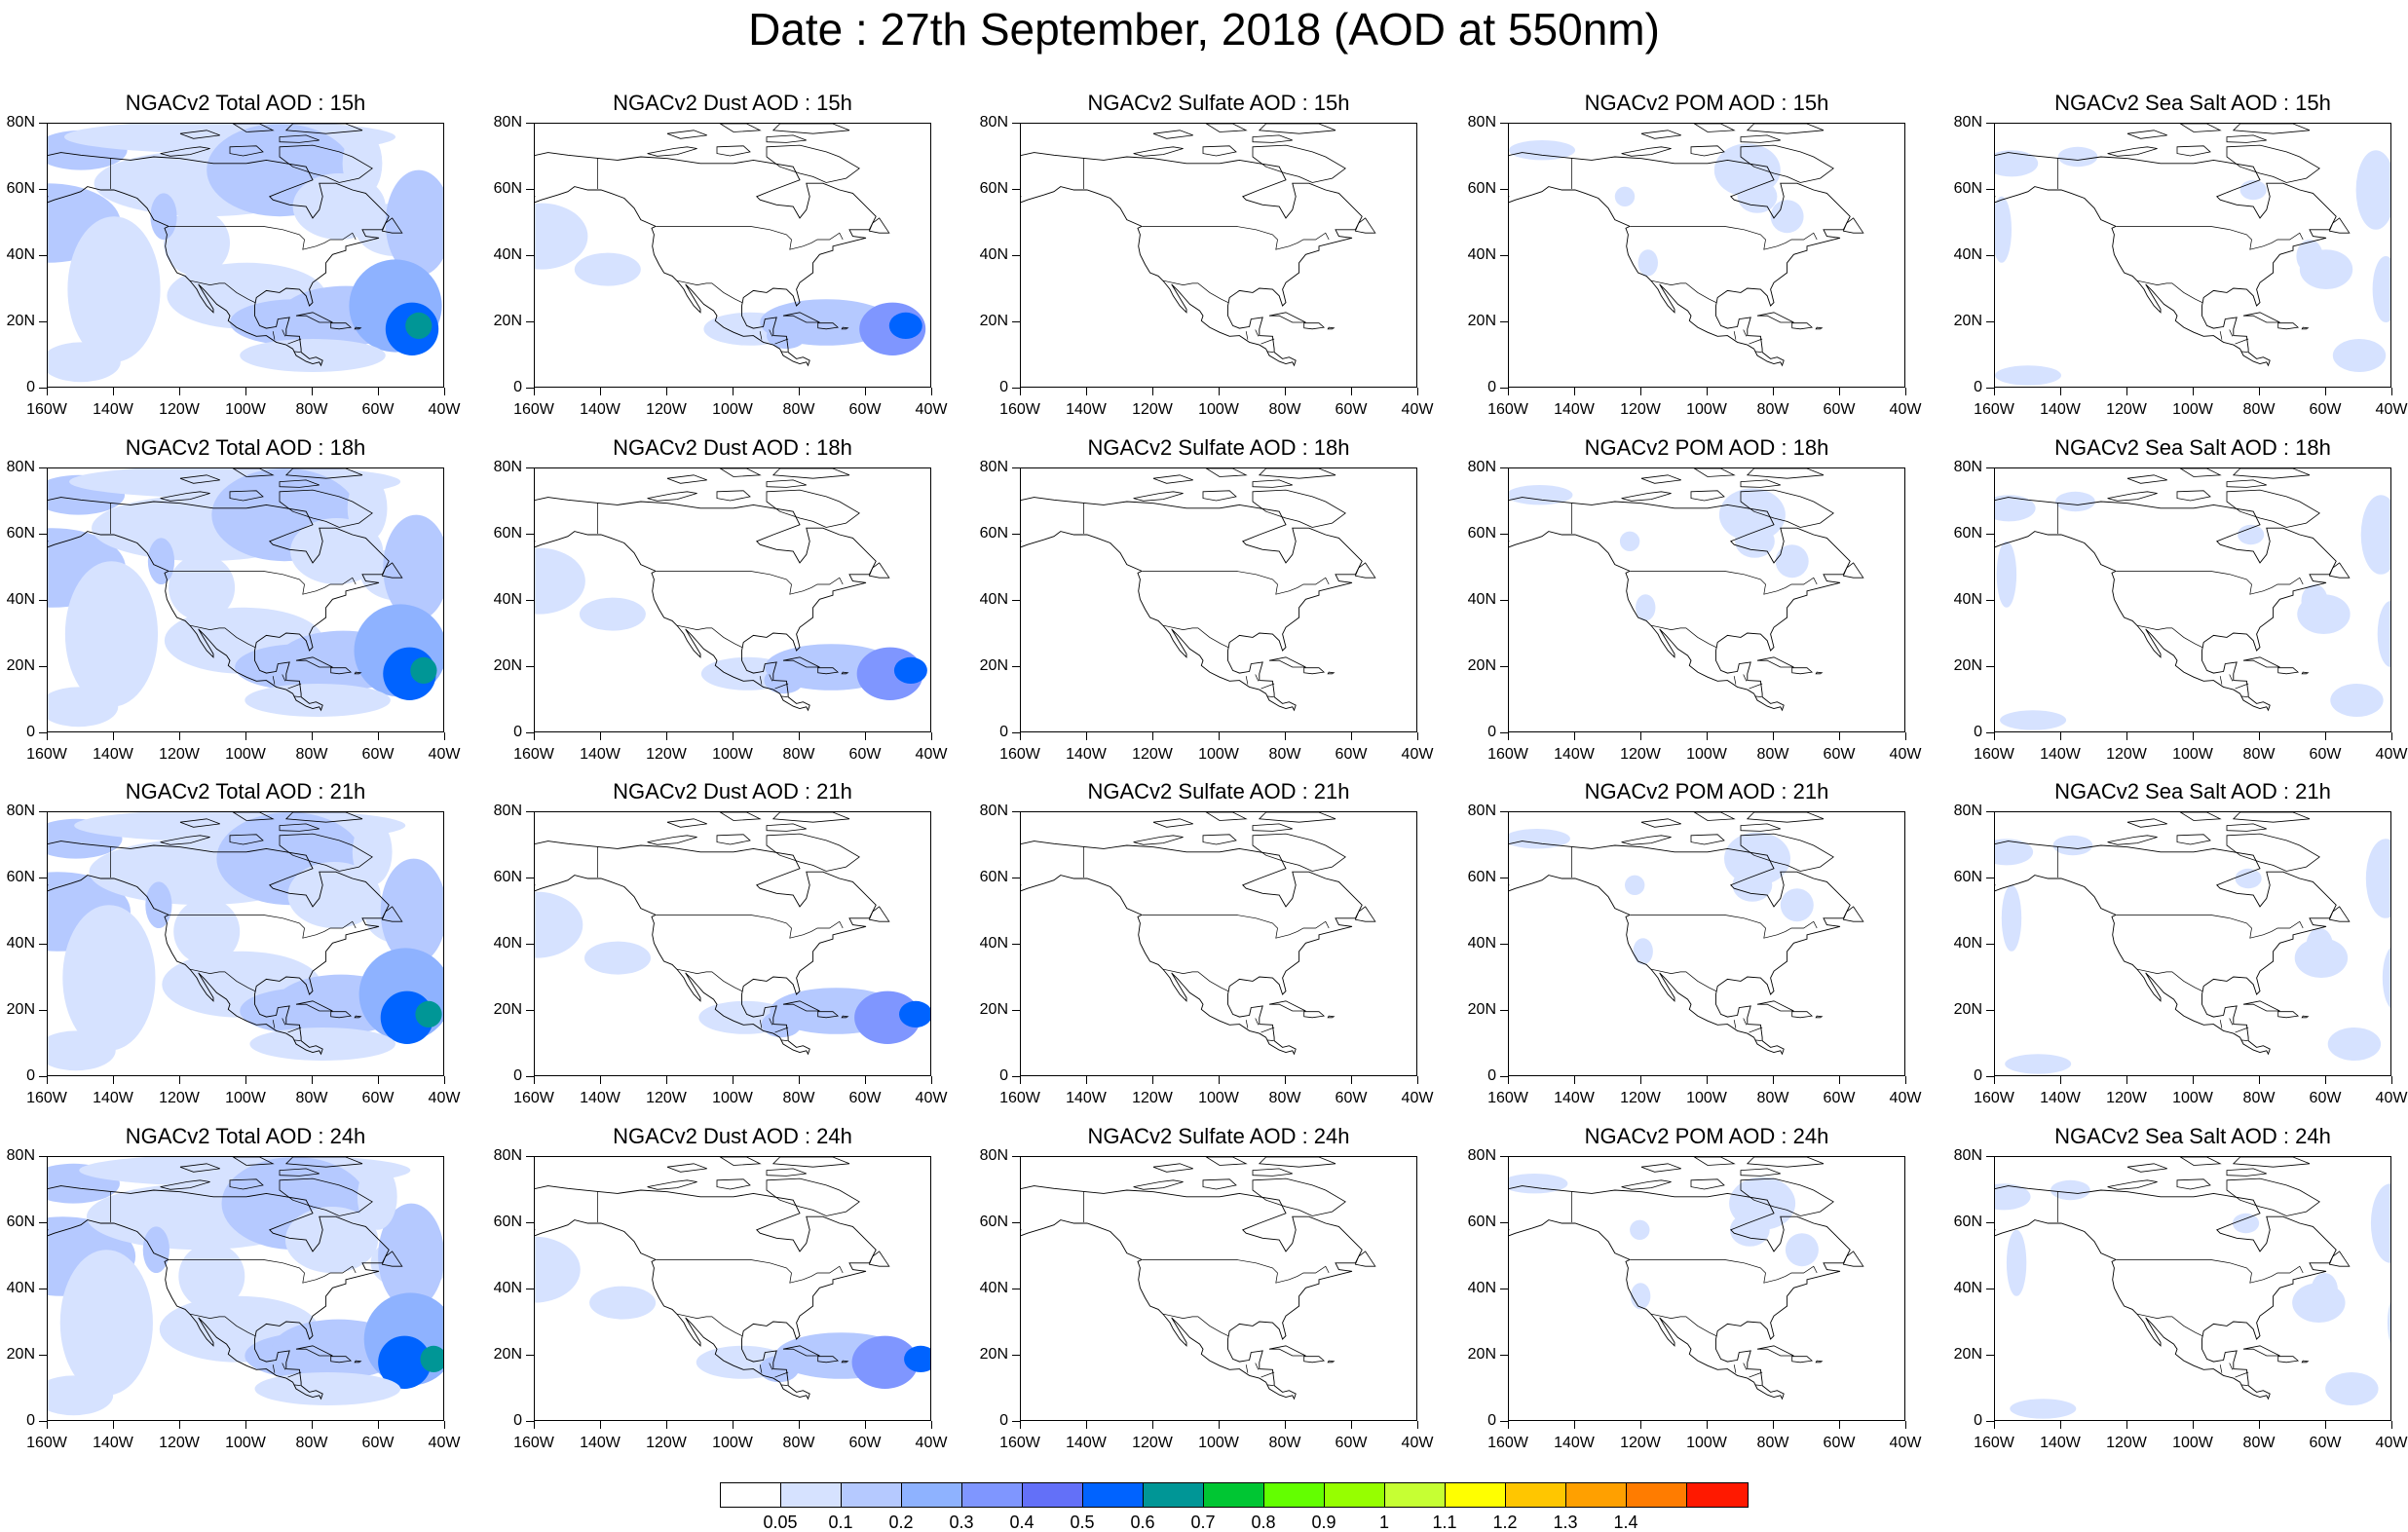  What do you see at coordinates (732, 103) in the screenshot?
I see `panel-title: NGACv2 Dust AOD : 15h` at bounding box center [732, 103].